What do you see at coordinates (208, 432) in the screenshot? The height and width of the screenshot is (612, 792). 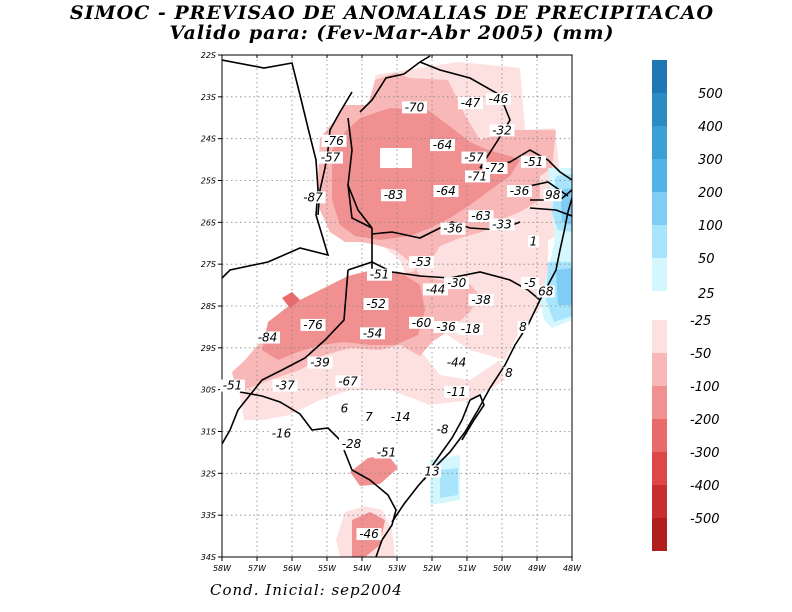 I see `lat-tick-label: 31S` at bounding box center [208, 432].